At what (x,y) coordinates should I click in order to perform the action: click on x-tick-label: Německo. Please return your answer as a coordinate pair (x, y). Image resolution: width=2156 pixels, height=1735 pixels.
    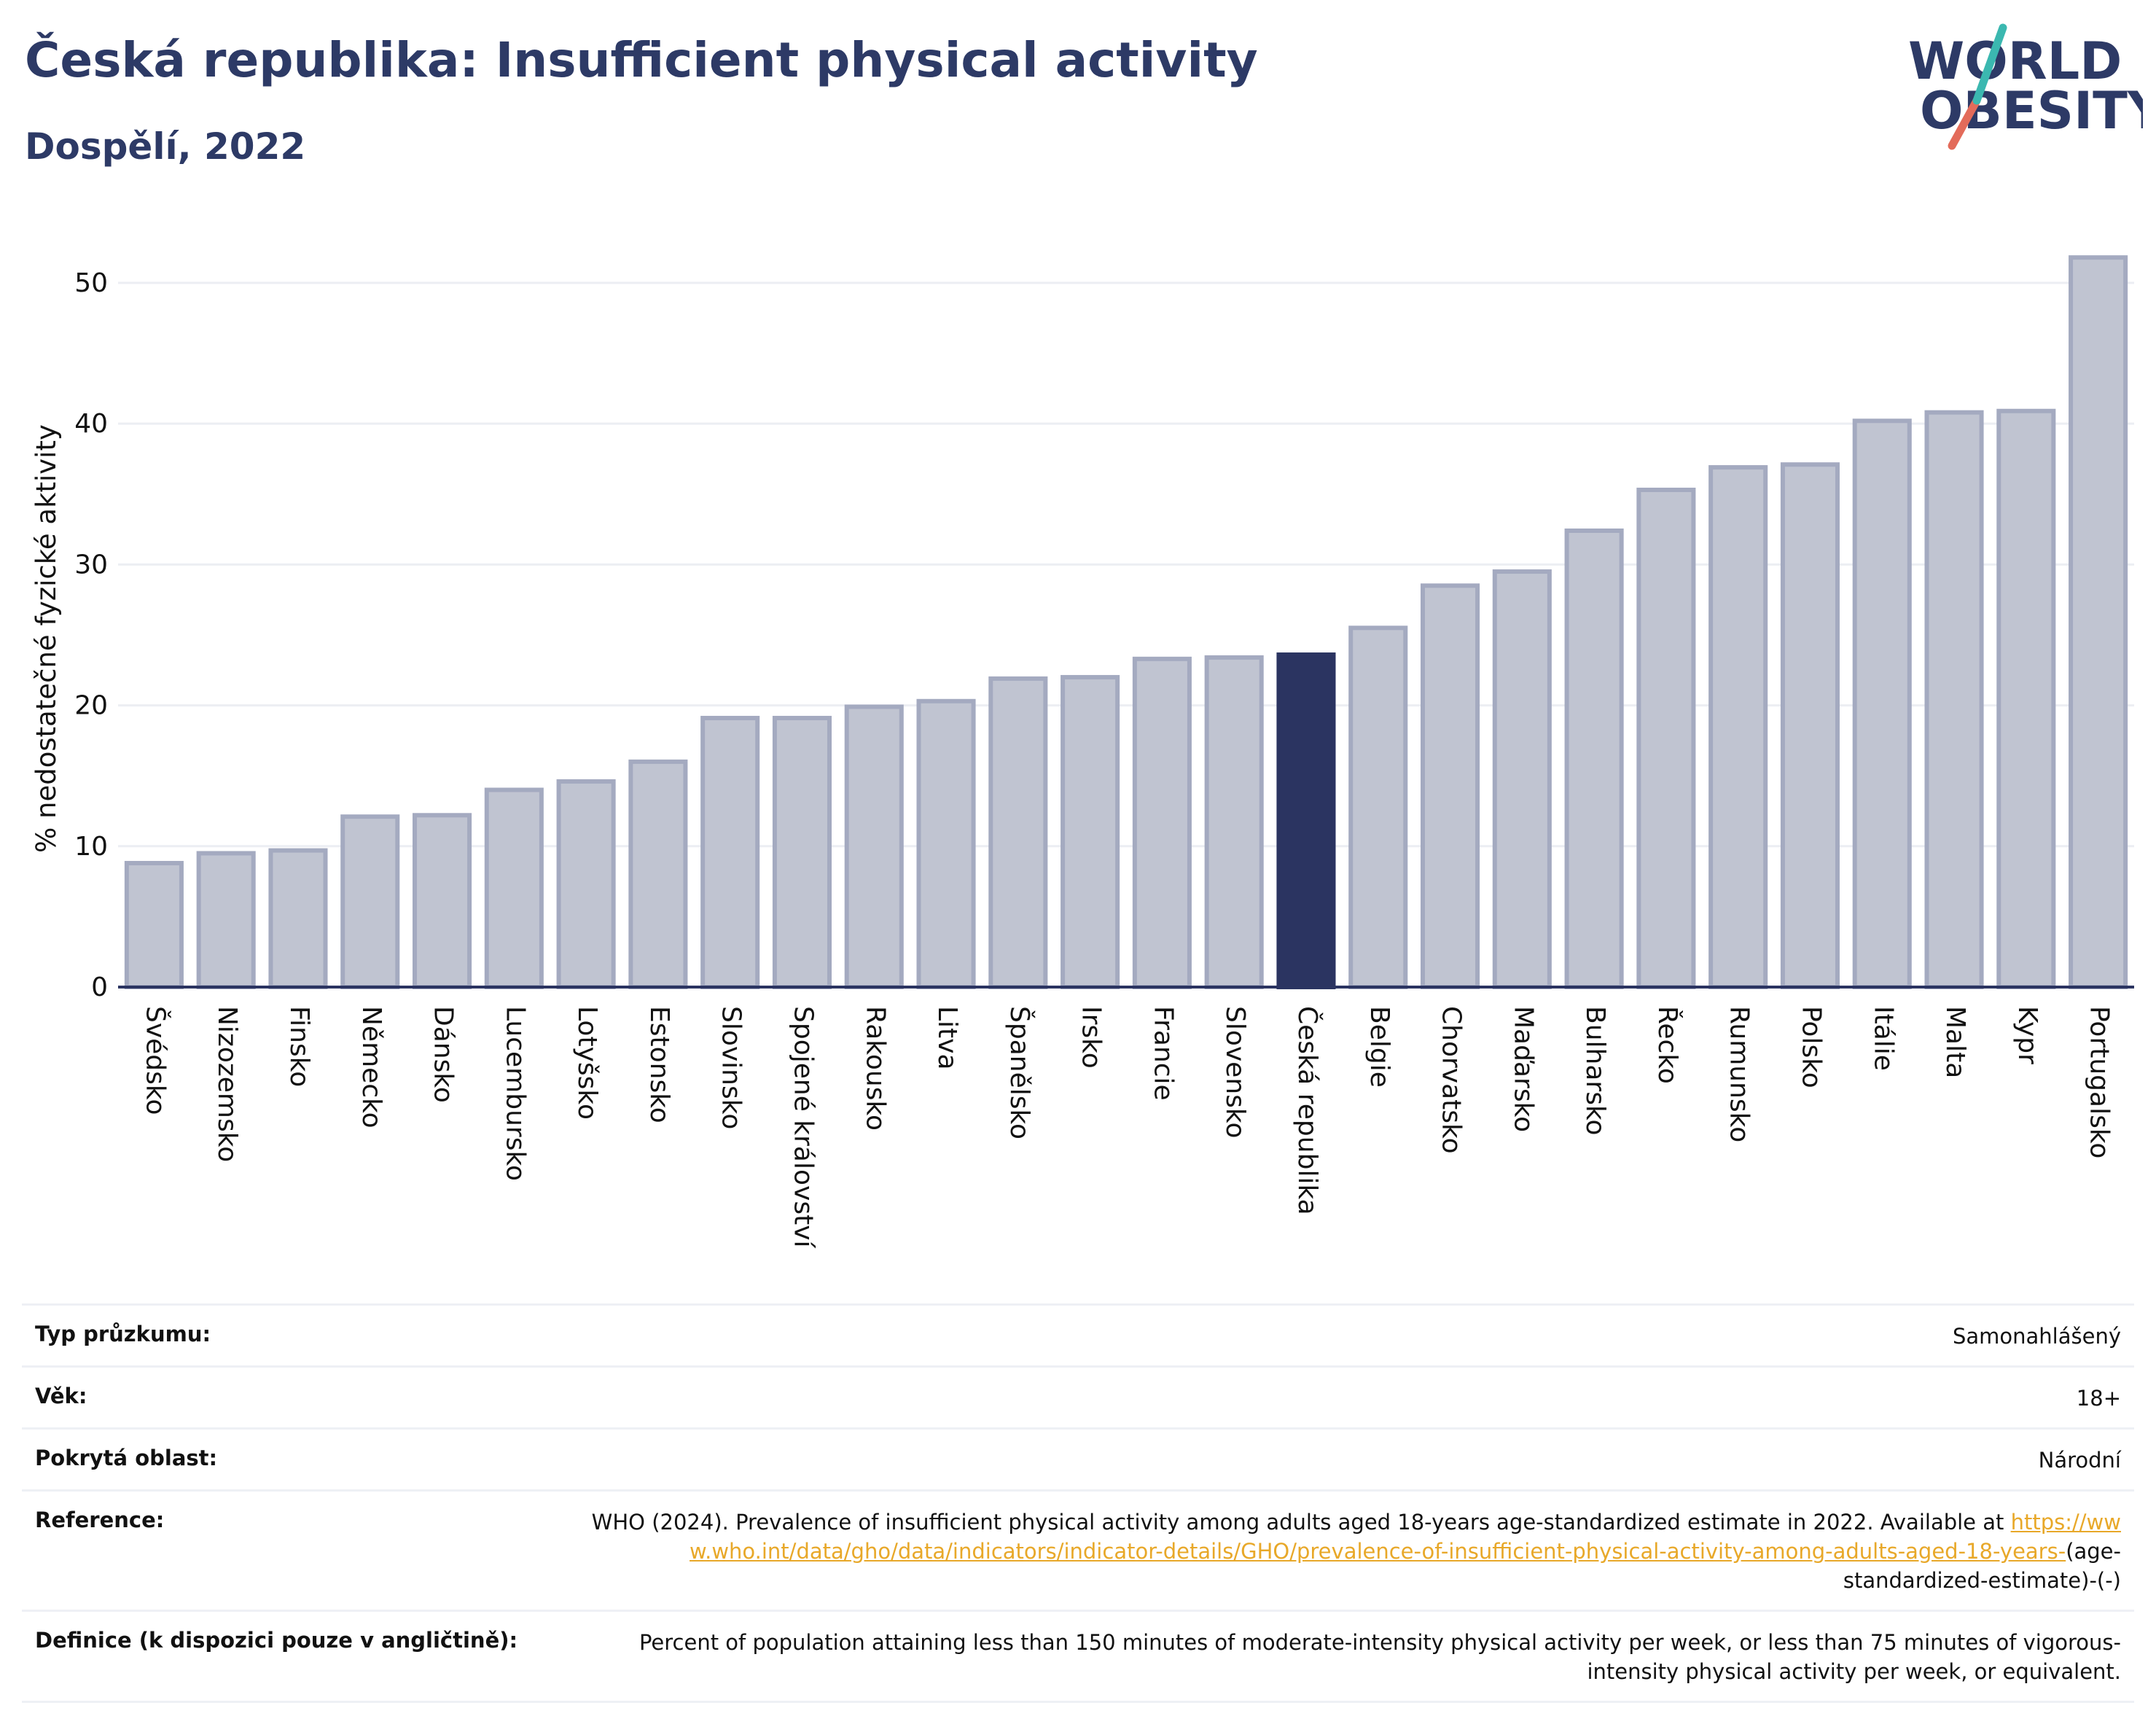
    Looking at the image, I should click on (371, 1067).